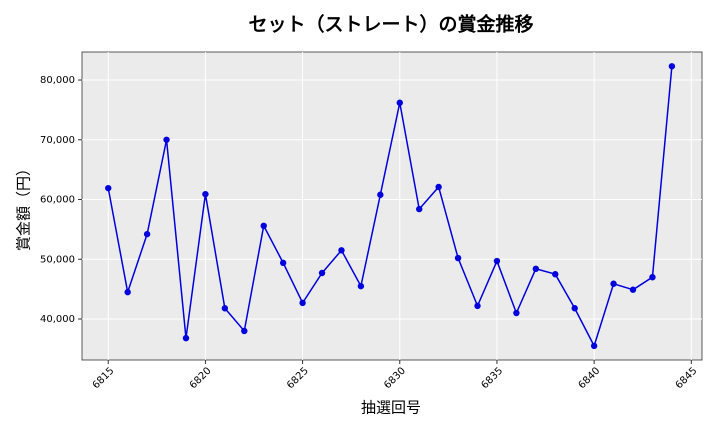 This screenshot has width=720, height=432. Describe the element at coordinates (395, 378) in the screenshot. I see `x-tick-label: 6830` at that location.